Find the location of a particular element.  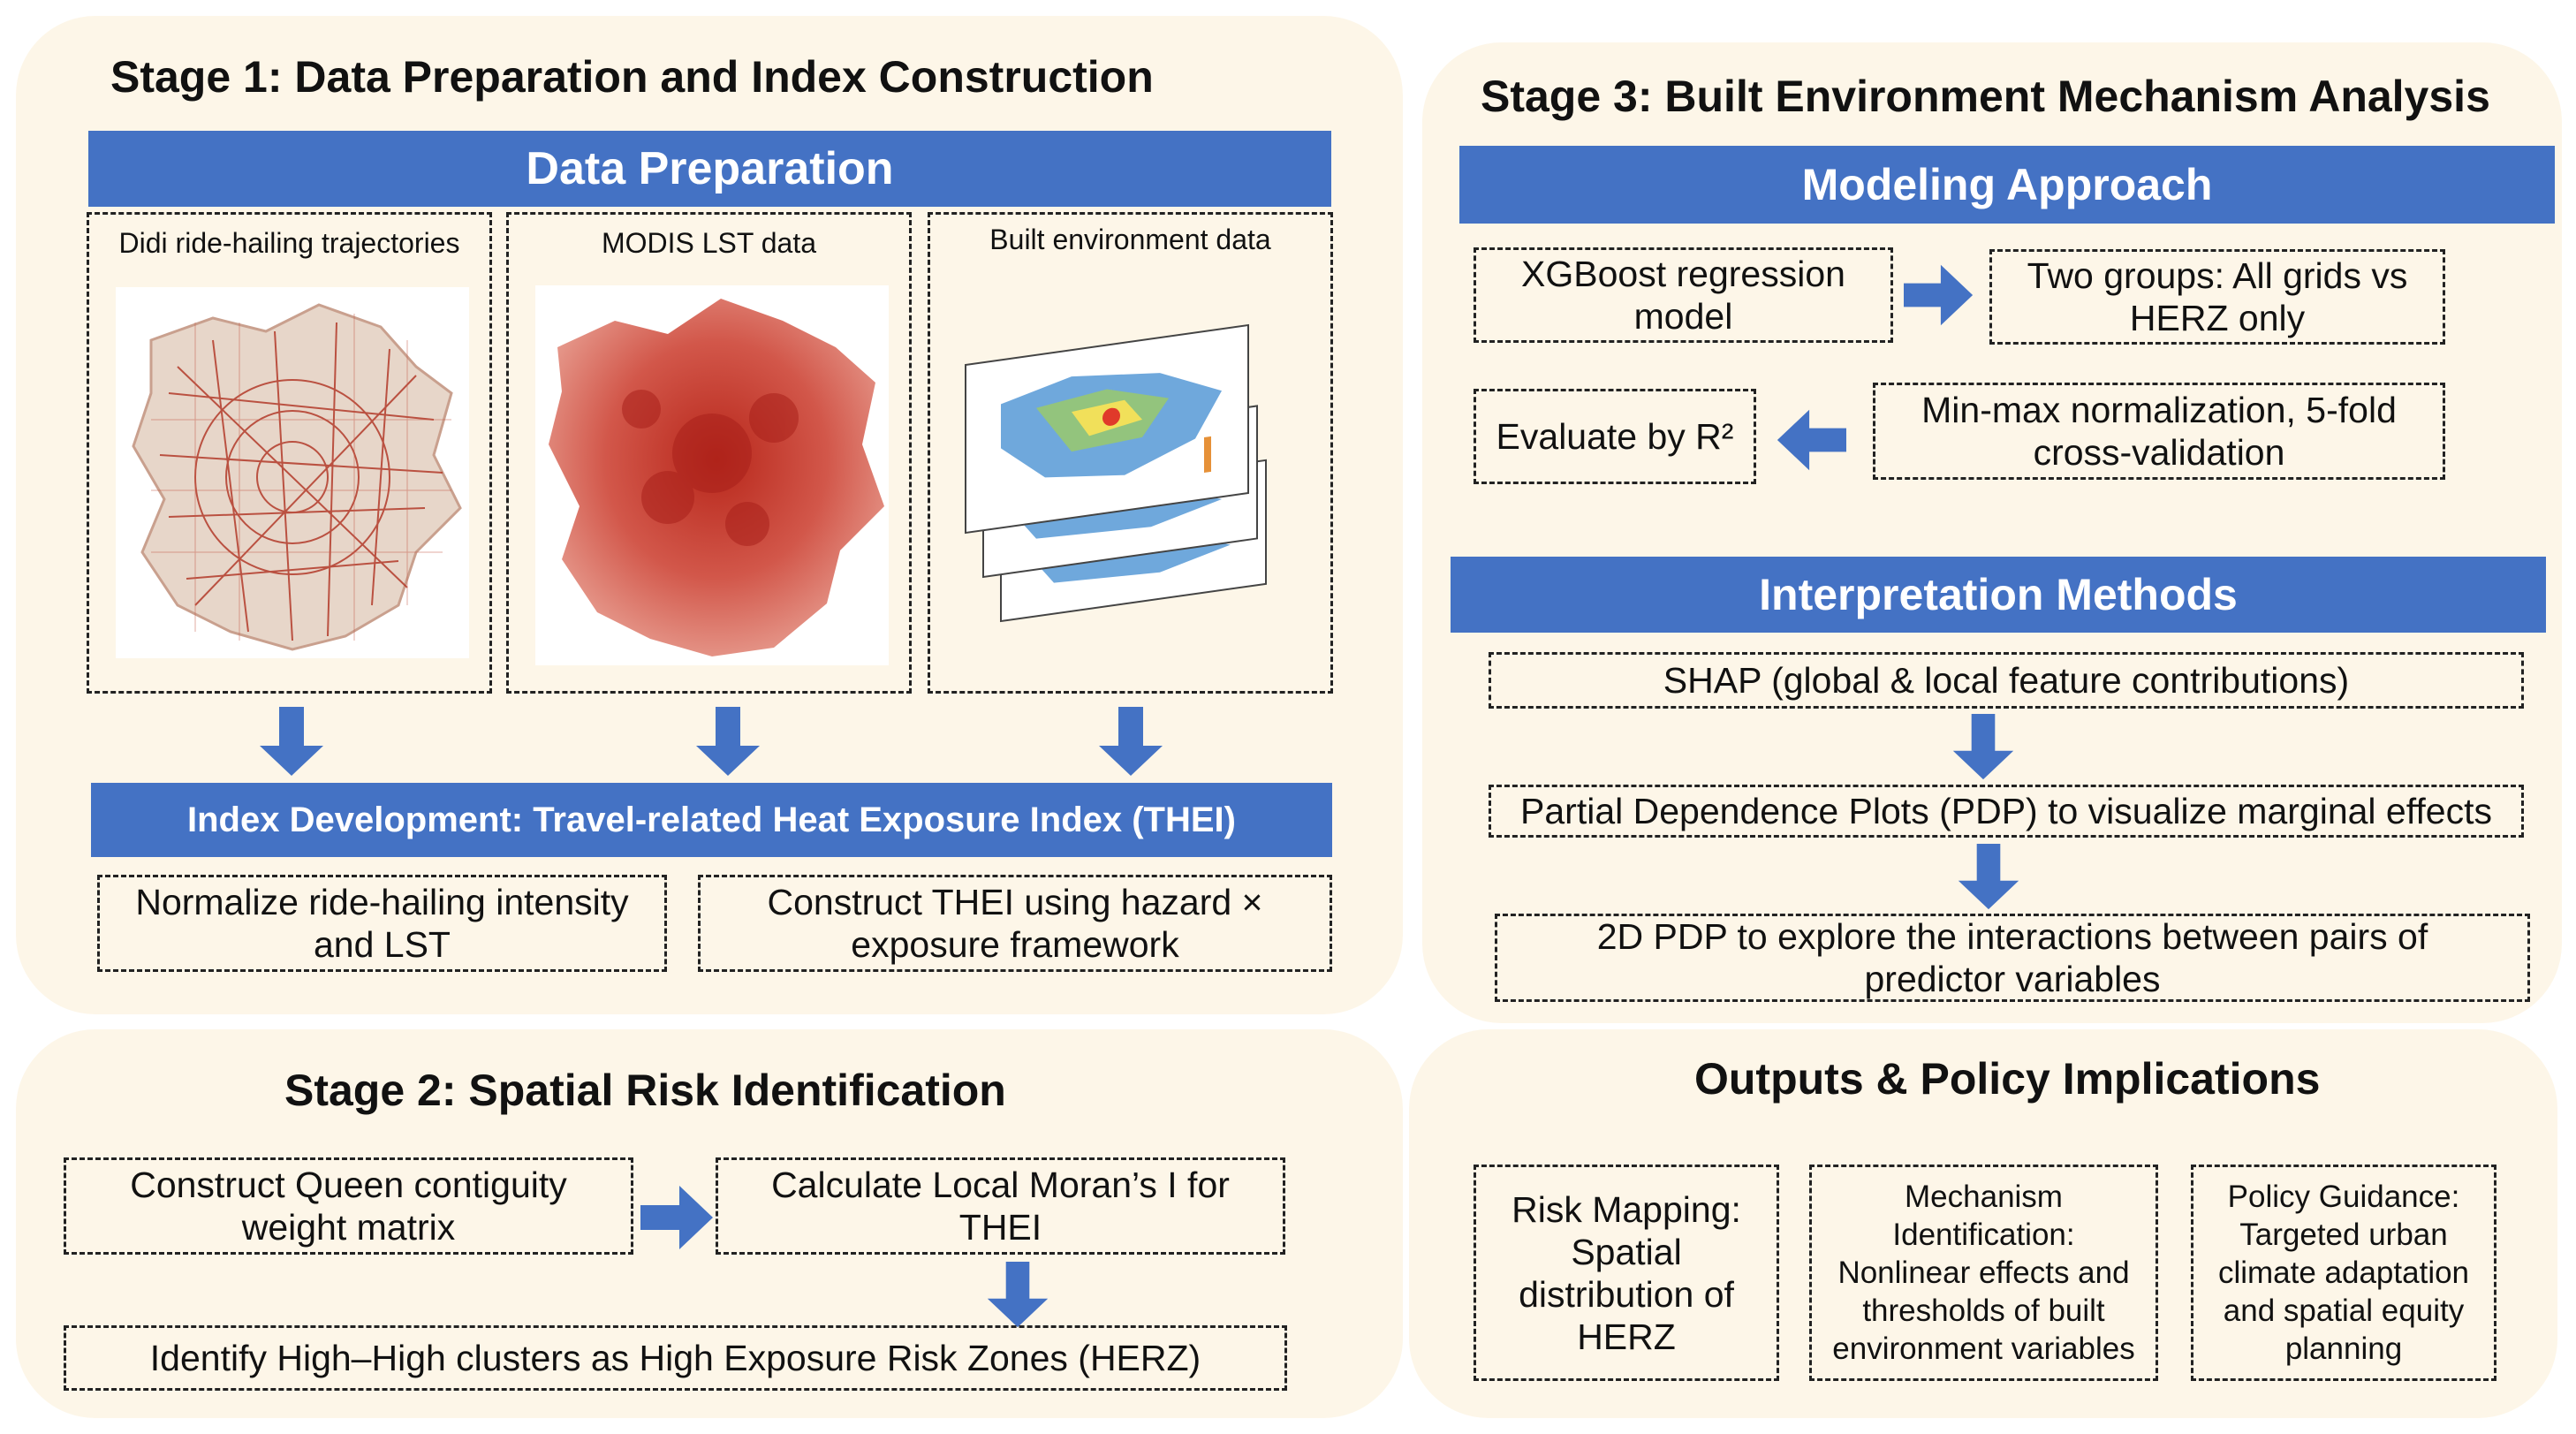

evaluate-r2: Evaluate by R² is located at coordinates (1615, 436).